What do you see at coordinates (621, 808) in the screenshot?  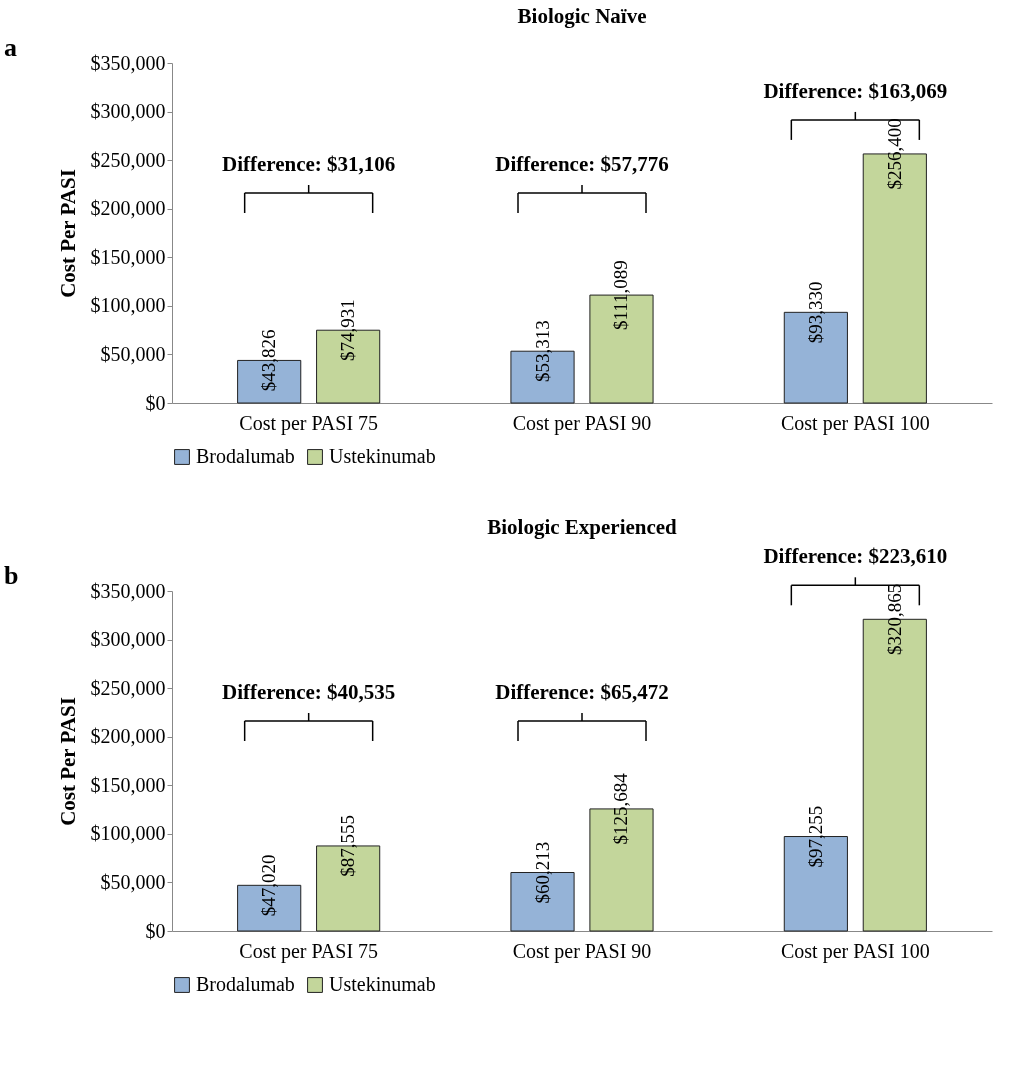 I see `data-label: $125,684` at bounding box center [621, 808].